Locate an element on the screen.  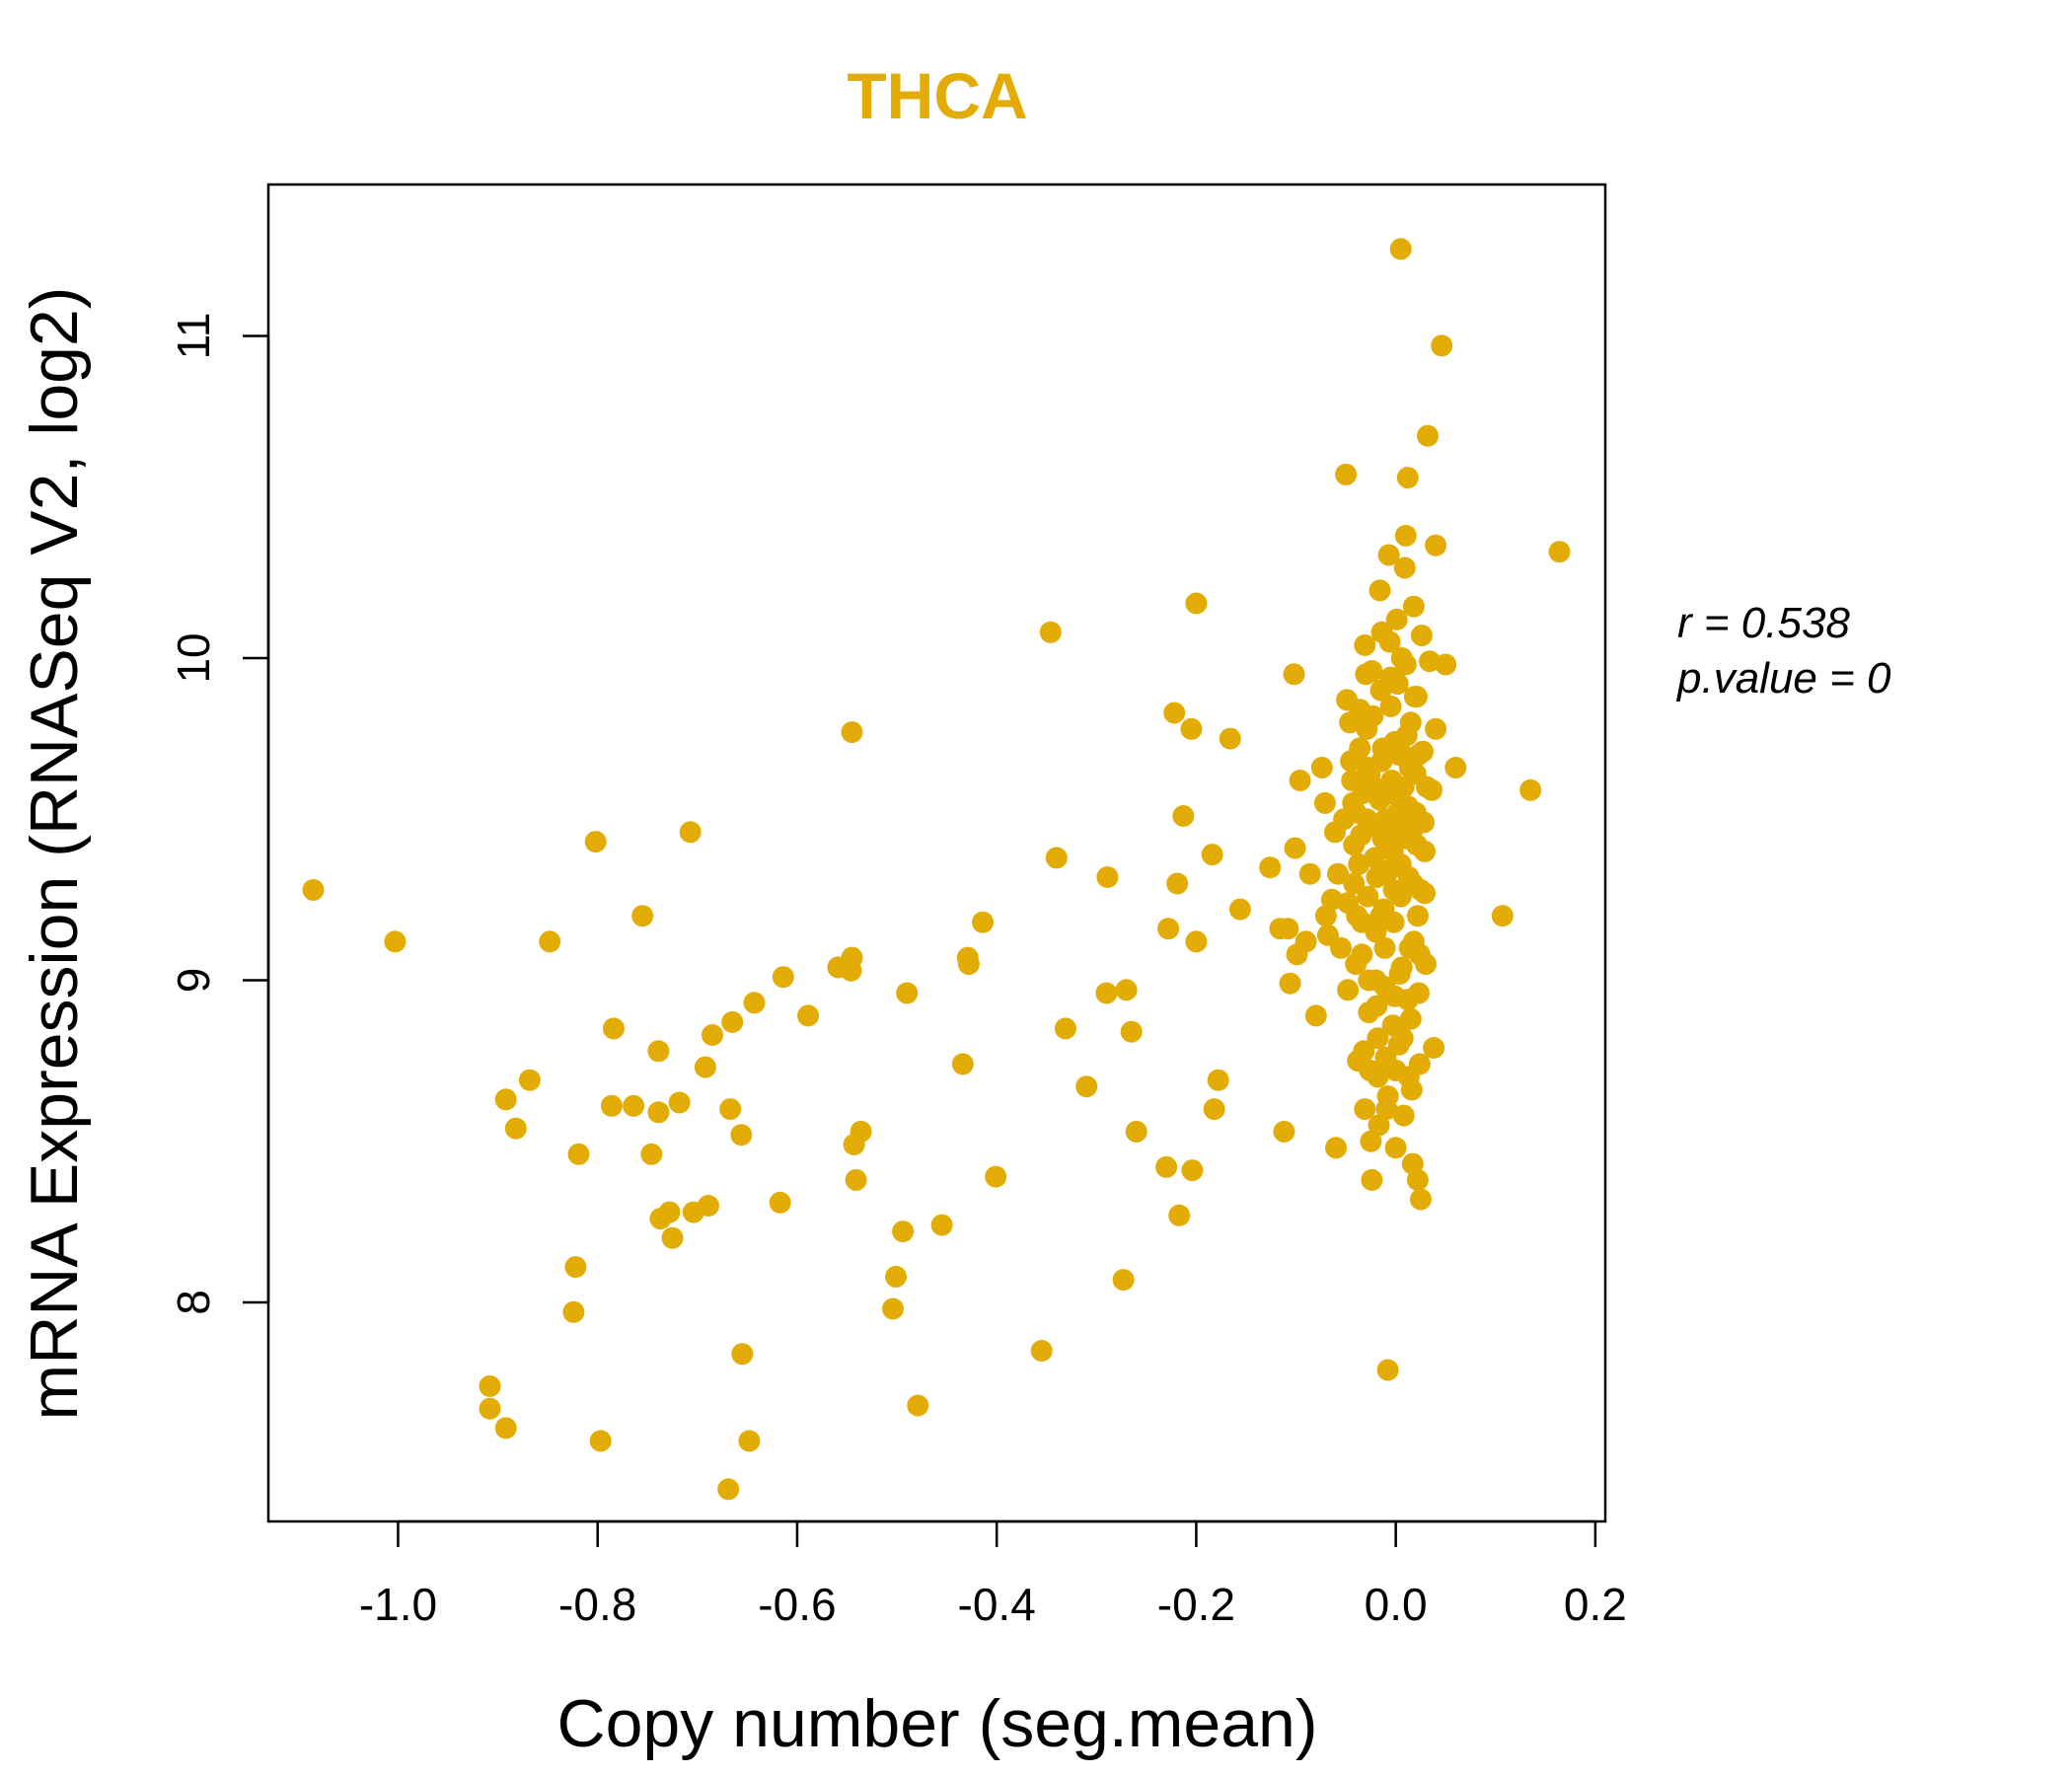
y-axis-label: mRNA Expression (RNASeq V2, log2) is located at coordinates (55, 854).